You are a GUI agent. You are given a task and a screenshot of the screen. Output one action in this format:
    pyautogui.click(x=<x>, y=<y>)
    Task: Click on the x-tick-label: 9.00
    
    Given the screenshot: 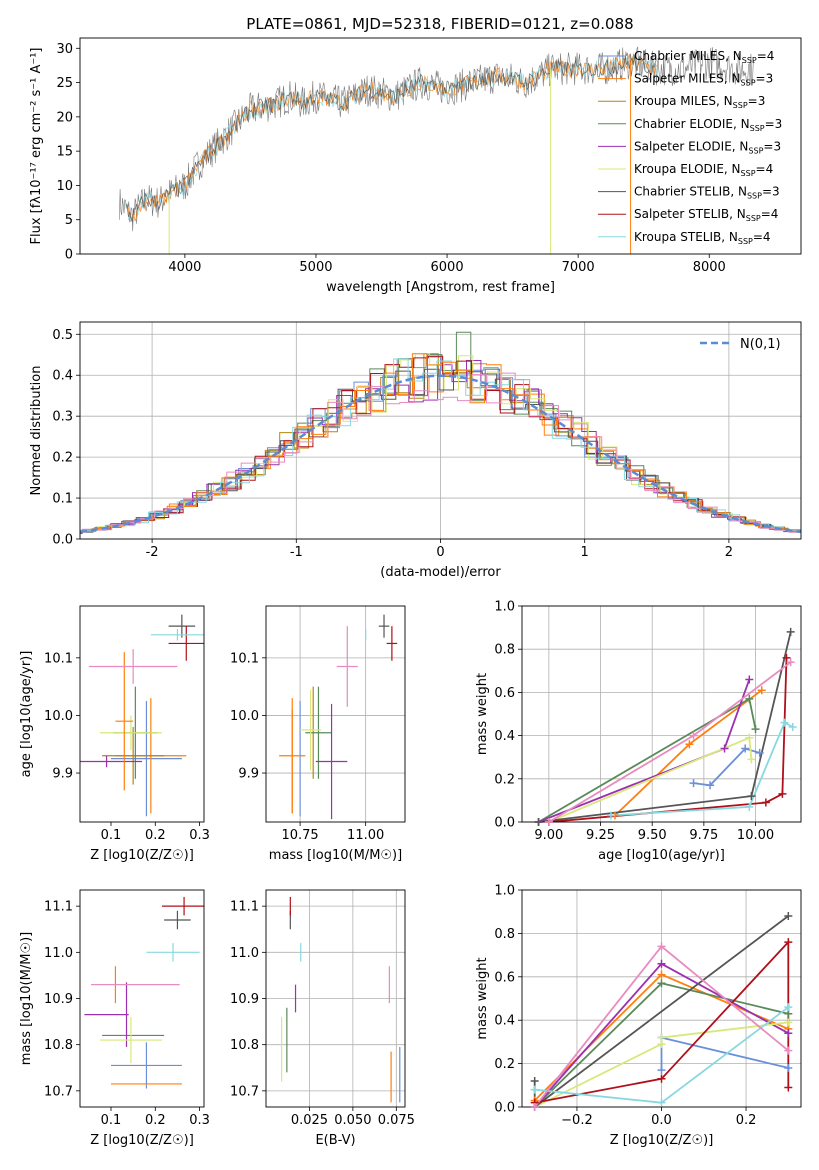 What is the action you would take?
    pyautogui.click(x=548, y=835)
    